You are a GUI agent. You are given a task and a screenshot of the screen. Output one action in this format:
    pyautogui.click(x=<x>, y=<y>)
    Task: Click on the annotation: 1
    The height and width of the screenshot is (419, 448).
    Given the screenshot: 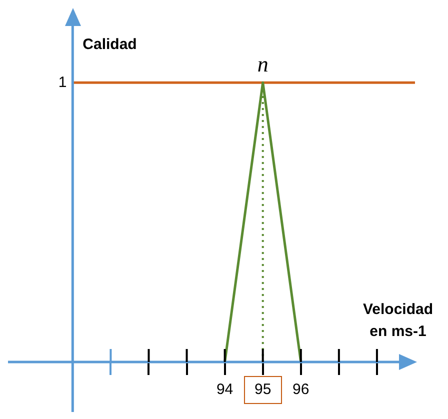 What is the action you would take?
    pyautogui.click(x=62, y=82)
    